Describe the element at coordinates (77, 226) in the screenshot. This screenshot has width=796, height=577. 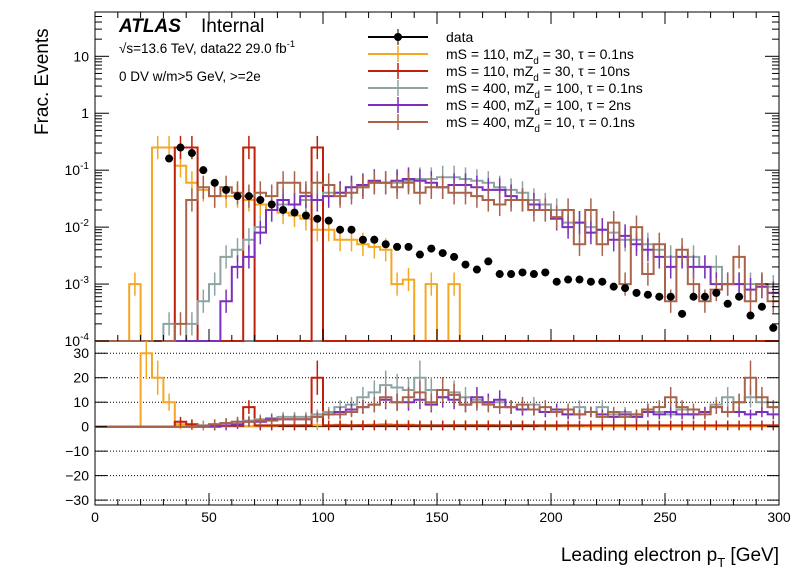
I see `y-tick-label-3: 10⁻²` at that location.